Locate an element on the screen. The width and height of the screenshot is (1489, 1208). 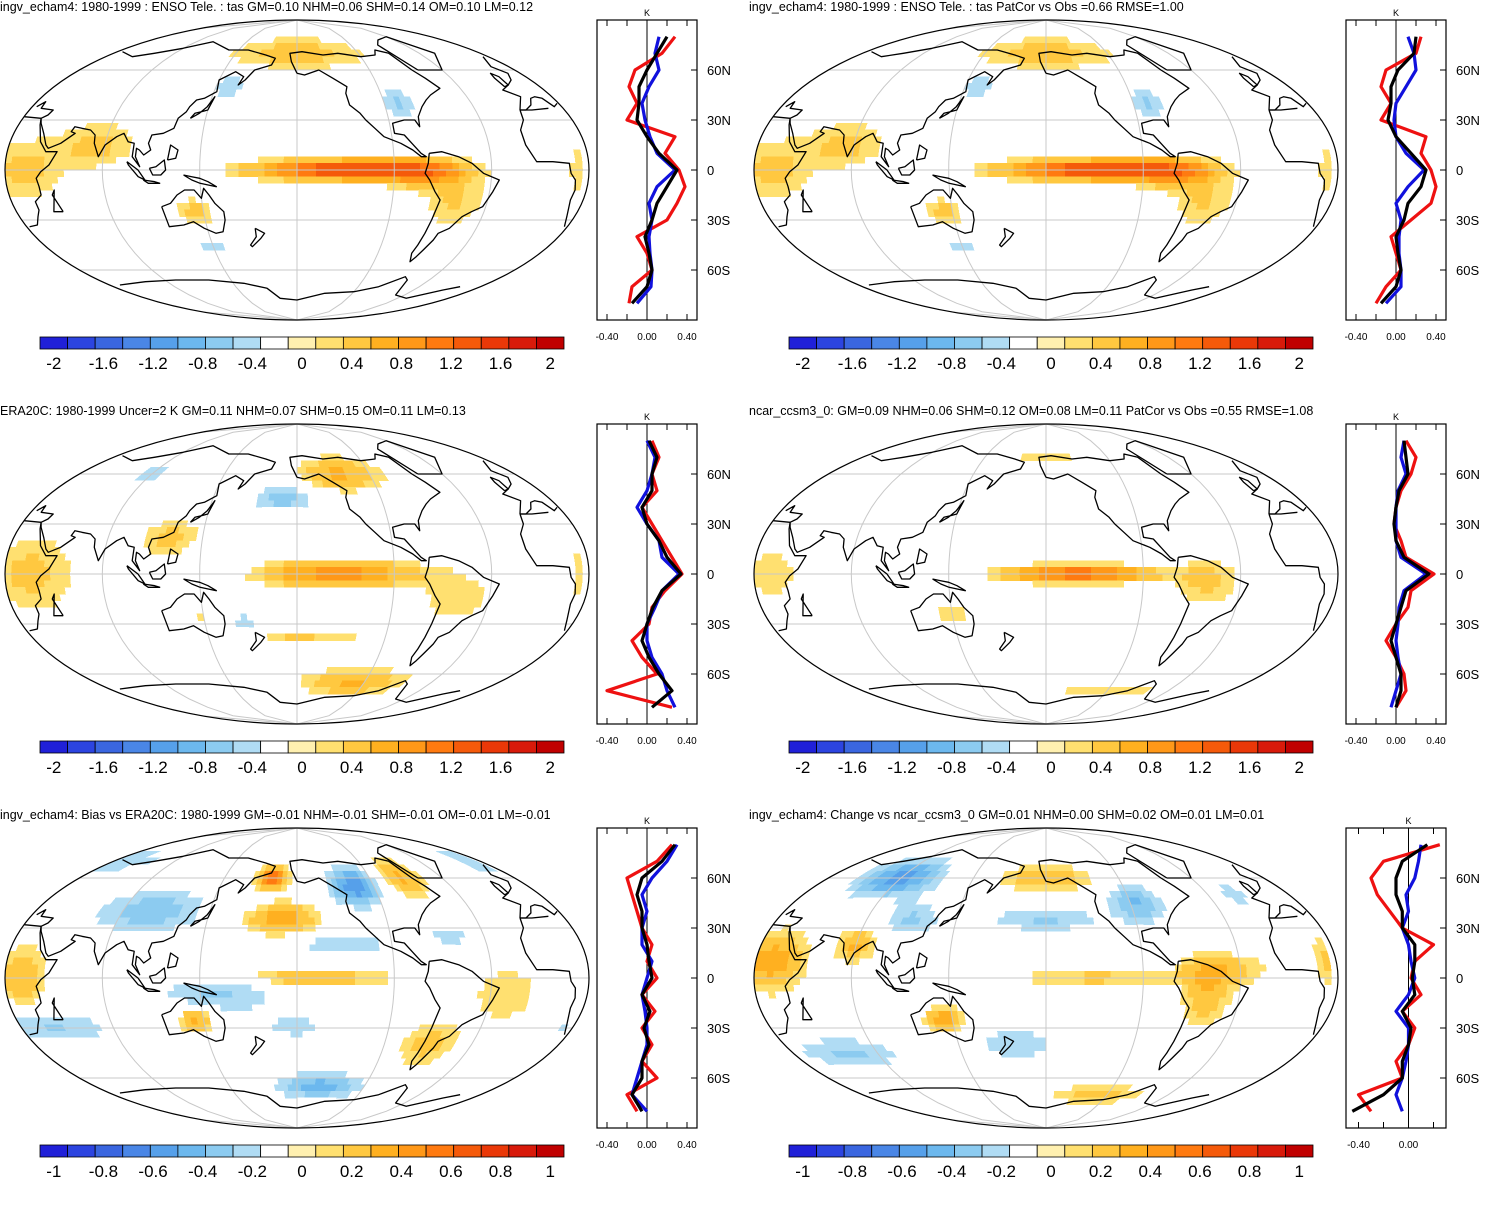
colorbar-label: -0.2 is located at coordinates (1001, 1171).